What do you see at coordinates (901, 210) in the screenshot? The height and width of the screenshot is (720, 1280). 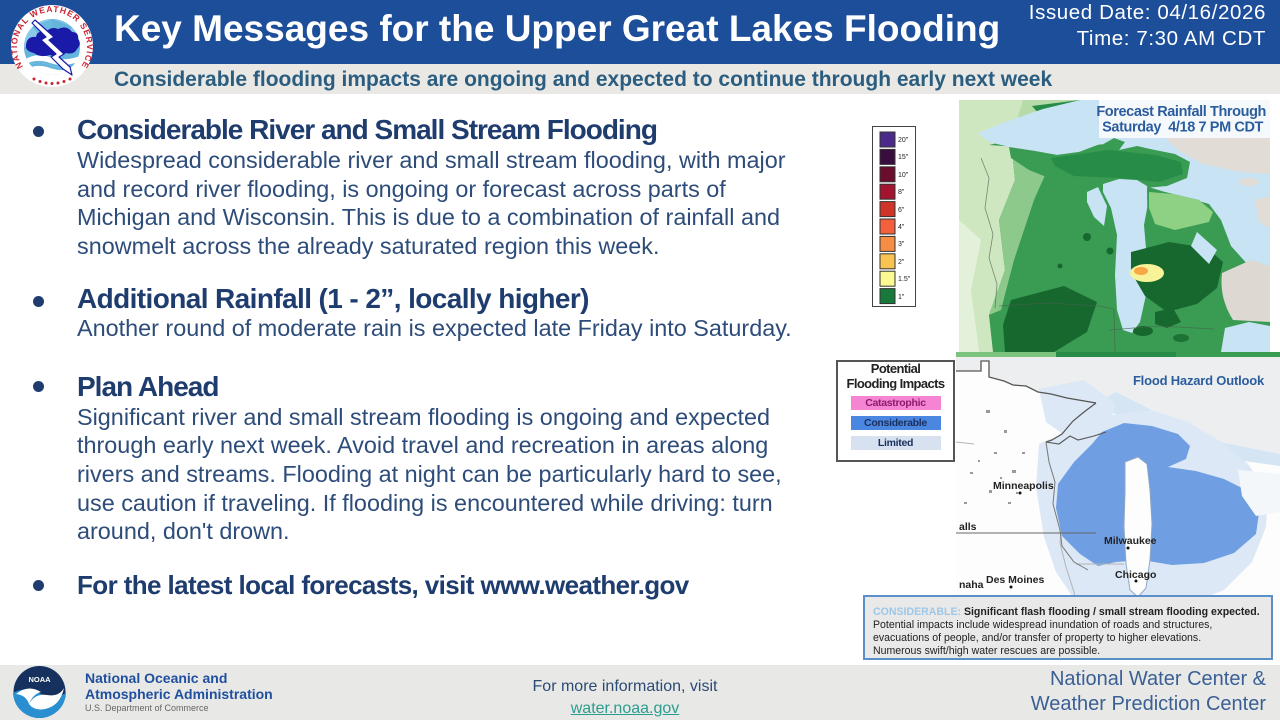 I see `svg-text: 6"` at bounding box center [901, 210].